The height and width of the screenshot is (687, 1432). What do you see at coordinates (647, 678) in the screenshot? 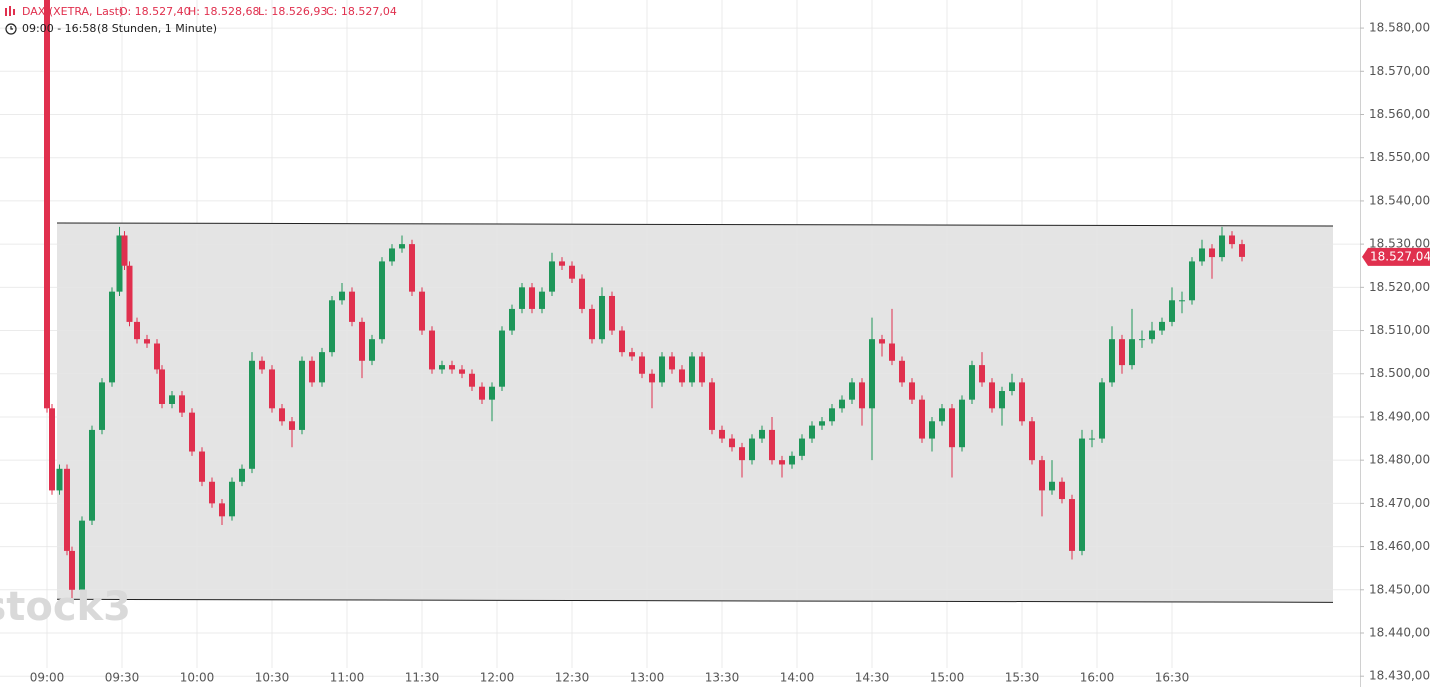
I see `x-tick-label: 13:00` at bounding box center [647, 678].